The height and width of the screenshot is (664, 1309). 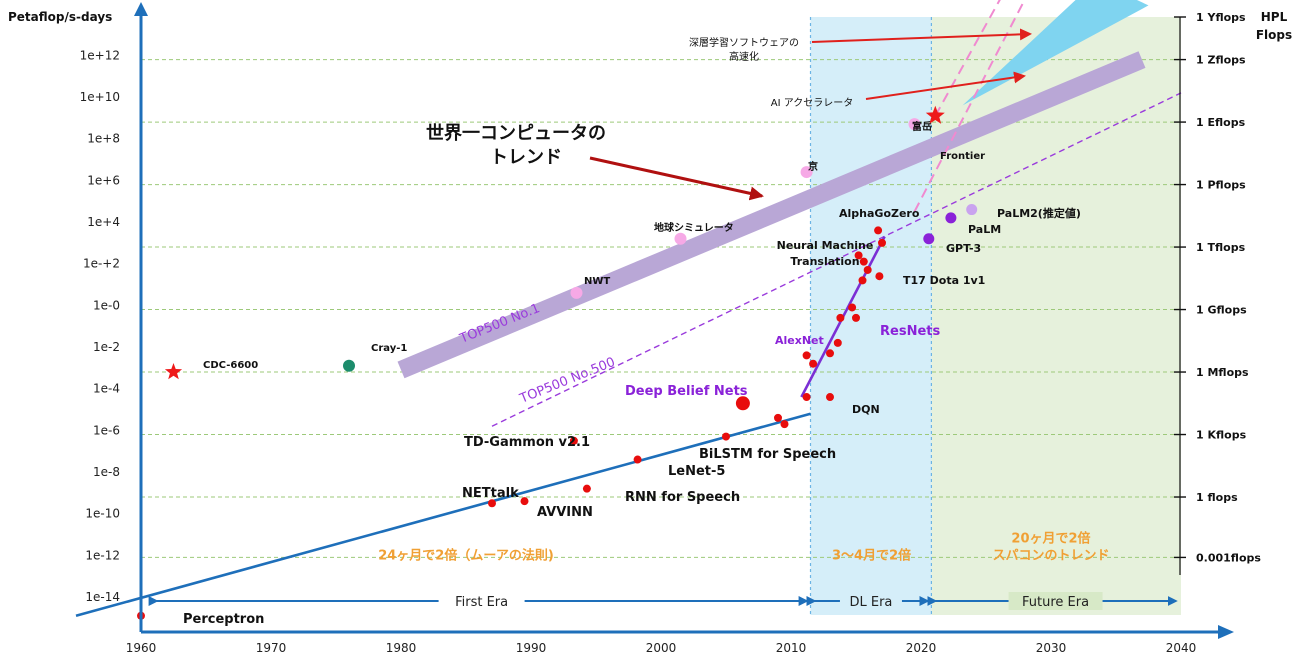 I want to click on x-tick-label: 2020, so click(x=921, y=648).